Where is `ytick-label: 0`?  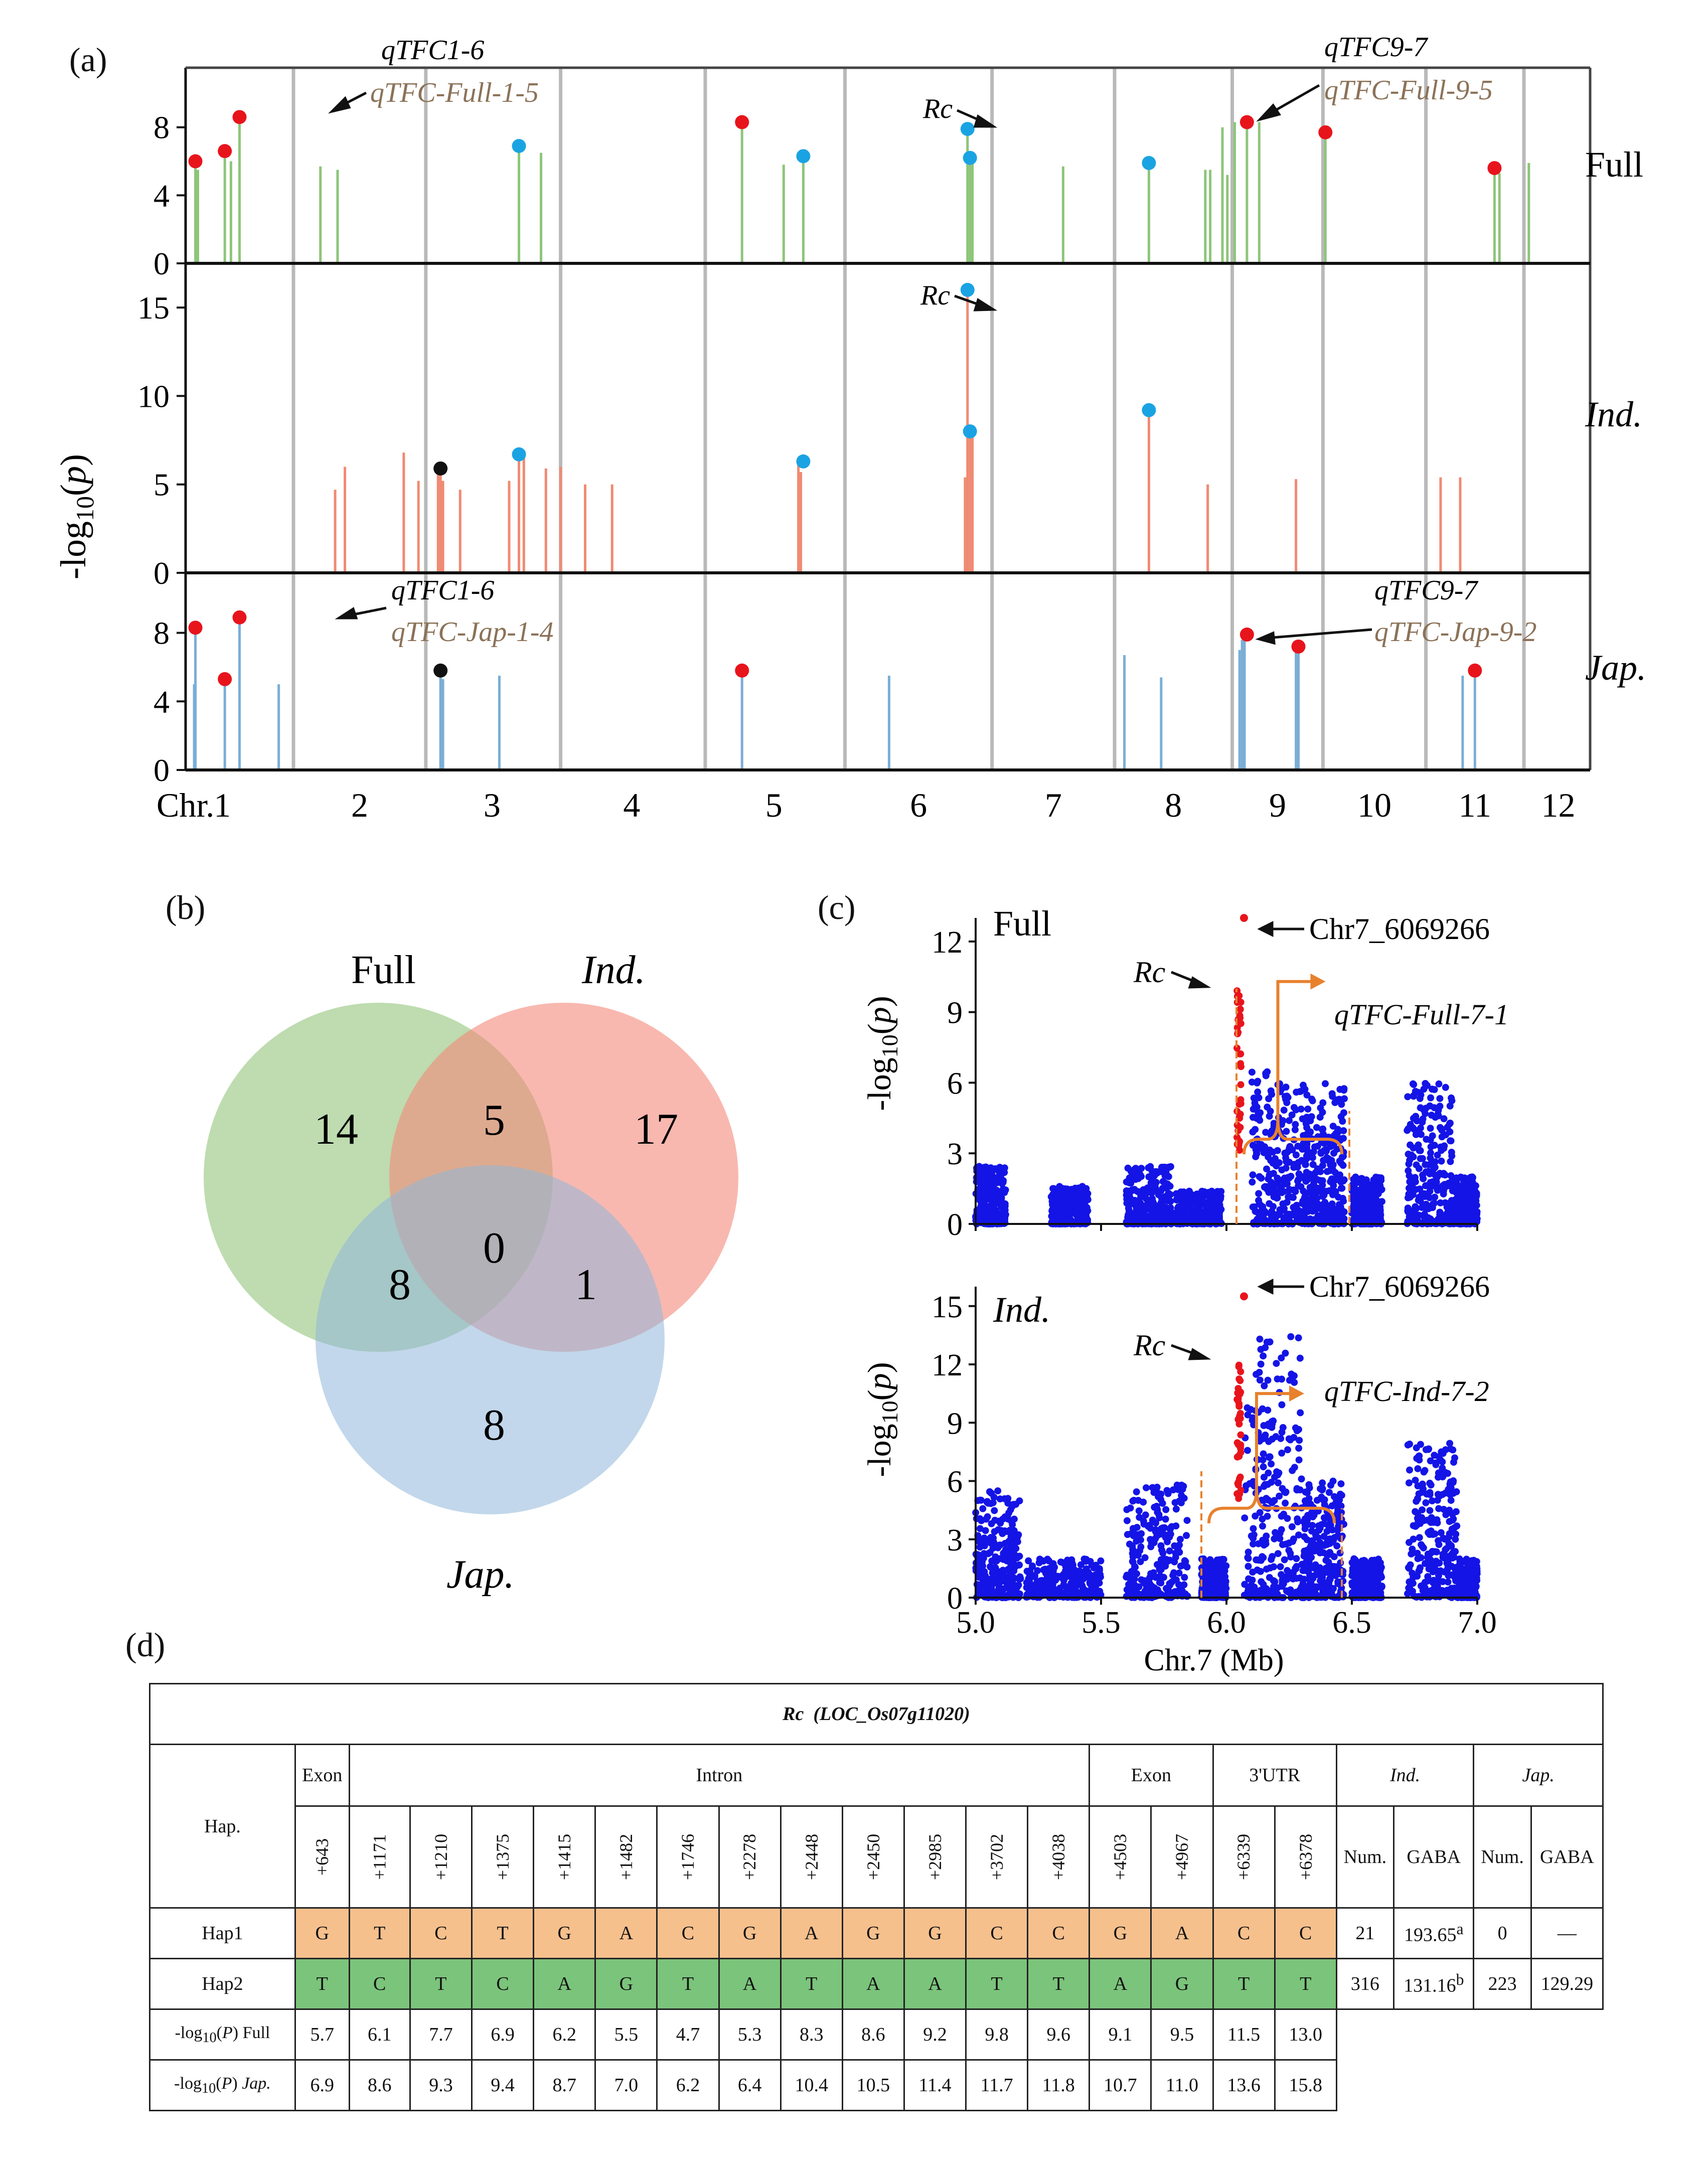 ytick-label: 0 is located at coordinates (162, 573).